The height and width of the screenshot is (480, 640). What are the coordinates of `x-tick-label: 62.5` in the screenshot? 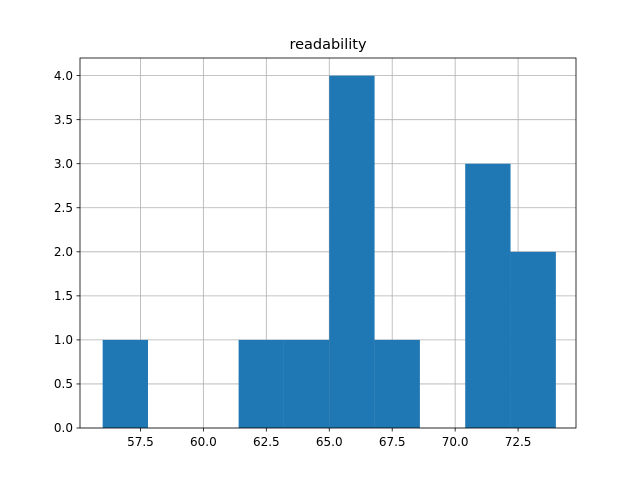 It's located at (266, 442).